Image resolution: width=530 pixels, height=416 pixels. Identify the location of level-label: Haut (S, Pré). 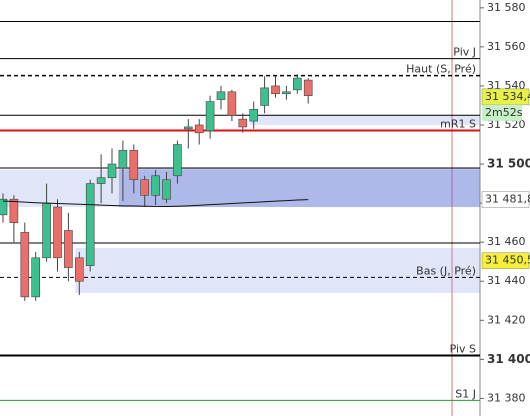
(441, 69).